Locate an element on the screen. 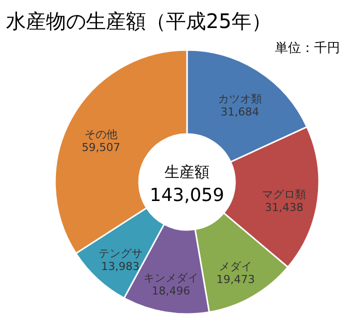 The image size is (350, 335). slice-label: カツオ類 is located at coordinates (240, 99).